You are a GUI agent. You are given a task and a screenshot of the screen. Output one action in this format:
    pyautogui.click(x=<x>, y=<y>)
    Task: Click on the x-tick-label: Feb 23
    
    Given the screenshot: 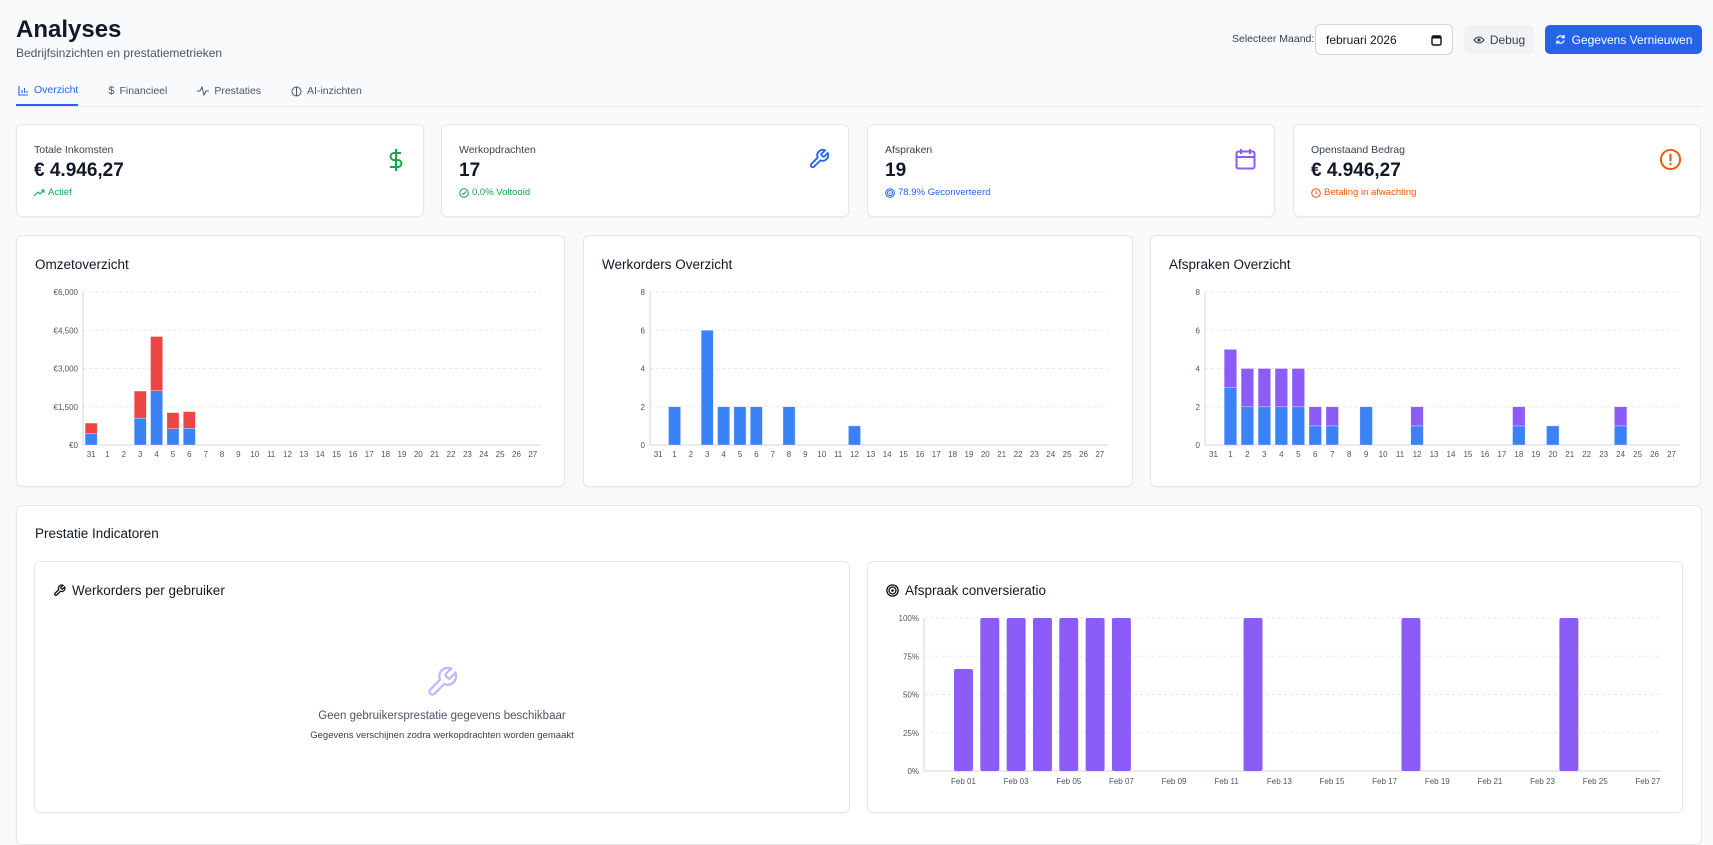 What is the action you would take?
    pyautogui.click(x=1542, y=781)
    